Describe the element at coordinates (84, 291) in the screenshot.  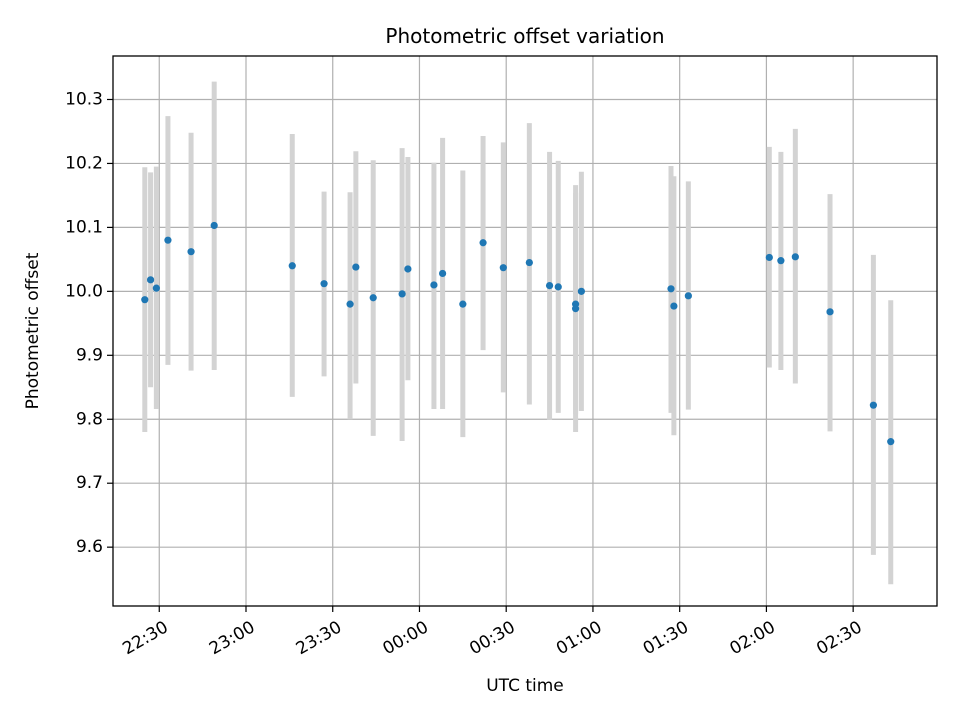
I see `y-tick-label: 10.0` at that location.